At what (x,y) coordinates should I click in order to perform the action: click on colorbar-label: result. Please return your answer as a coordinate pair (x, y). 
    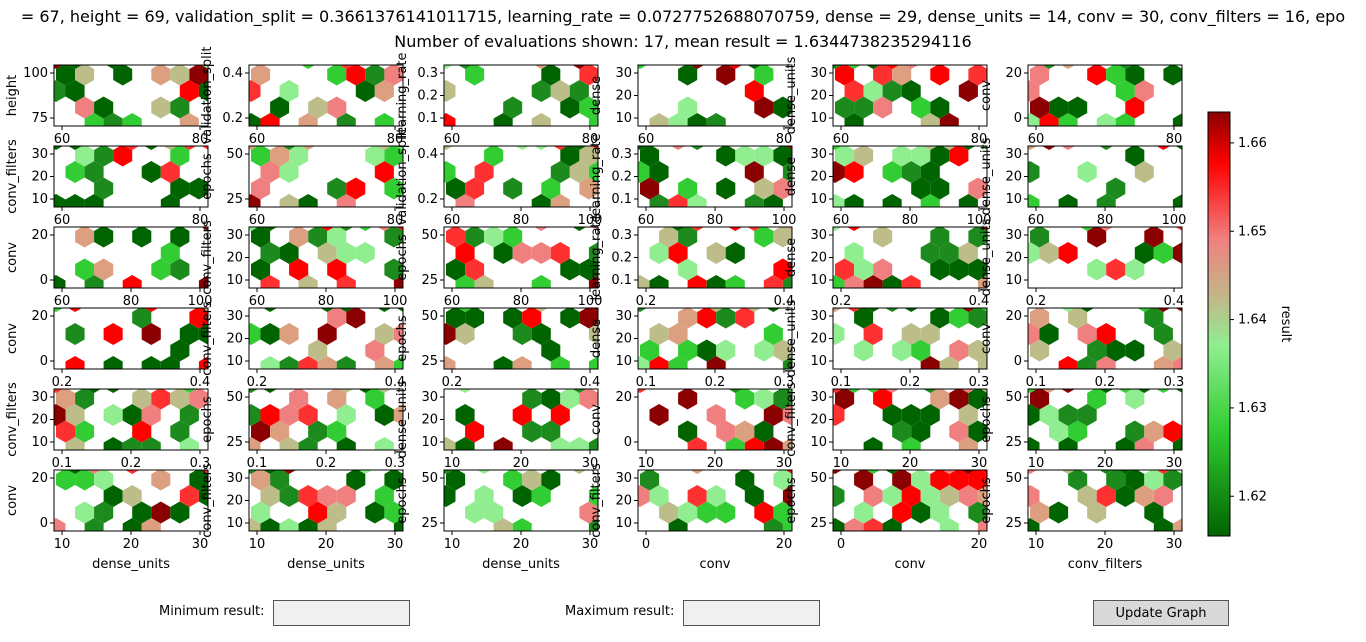
    Looking at the image, I should click on (1285, 324).